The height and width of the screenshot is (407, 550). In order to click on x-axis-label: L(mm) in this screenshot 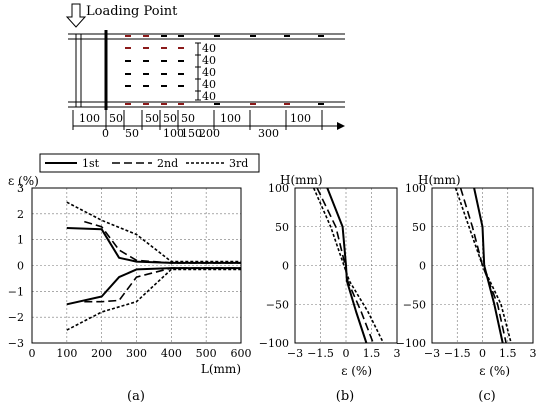, I will do `click(221, 369)`.